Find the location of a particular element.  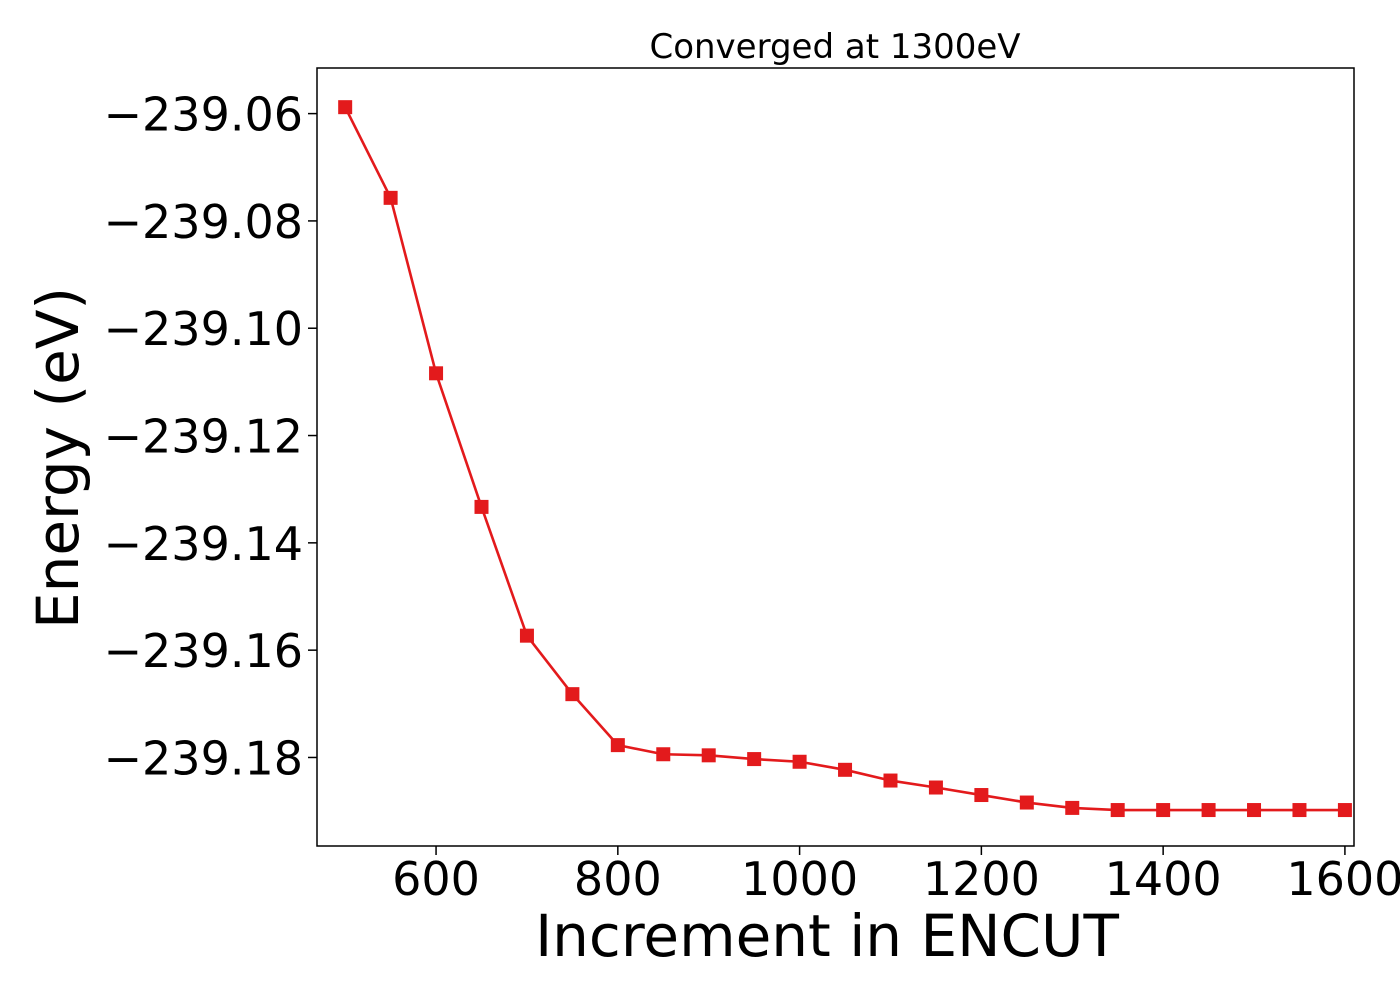

y-tick-label: −239.16 is located at coordinates (204, 651).